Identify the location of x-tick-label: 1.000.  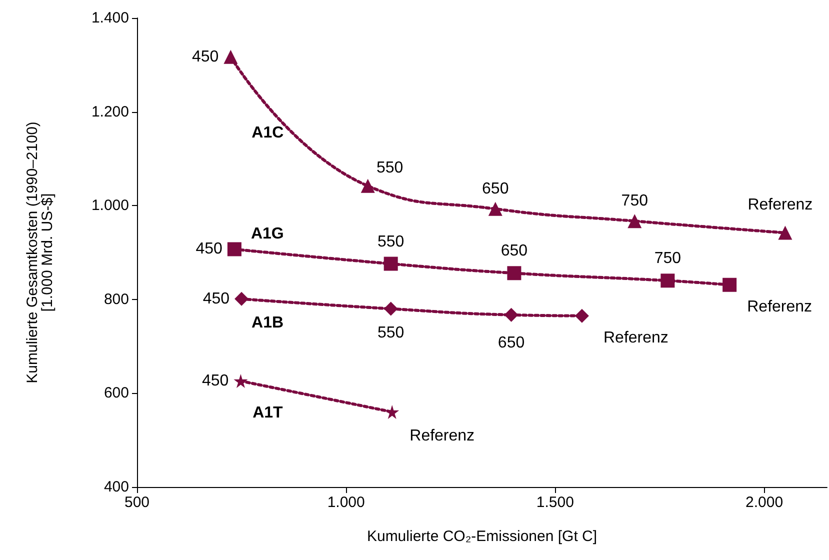
(346, 502).